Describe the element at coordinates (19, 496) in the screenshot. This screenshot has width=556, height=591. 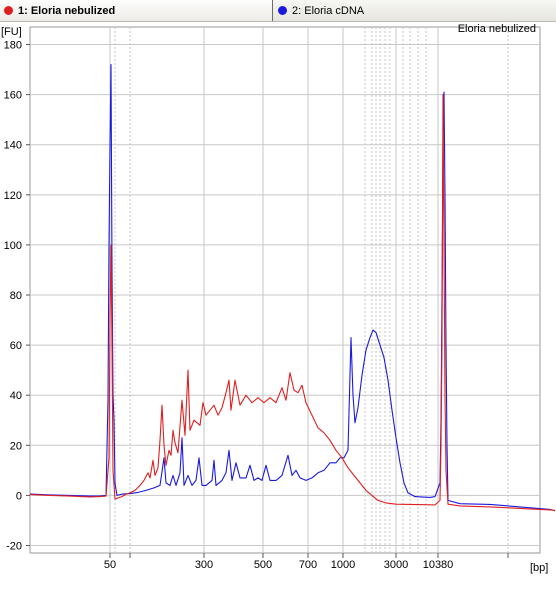
I see `y-tick-label: 0` at that location.